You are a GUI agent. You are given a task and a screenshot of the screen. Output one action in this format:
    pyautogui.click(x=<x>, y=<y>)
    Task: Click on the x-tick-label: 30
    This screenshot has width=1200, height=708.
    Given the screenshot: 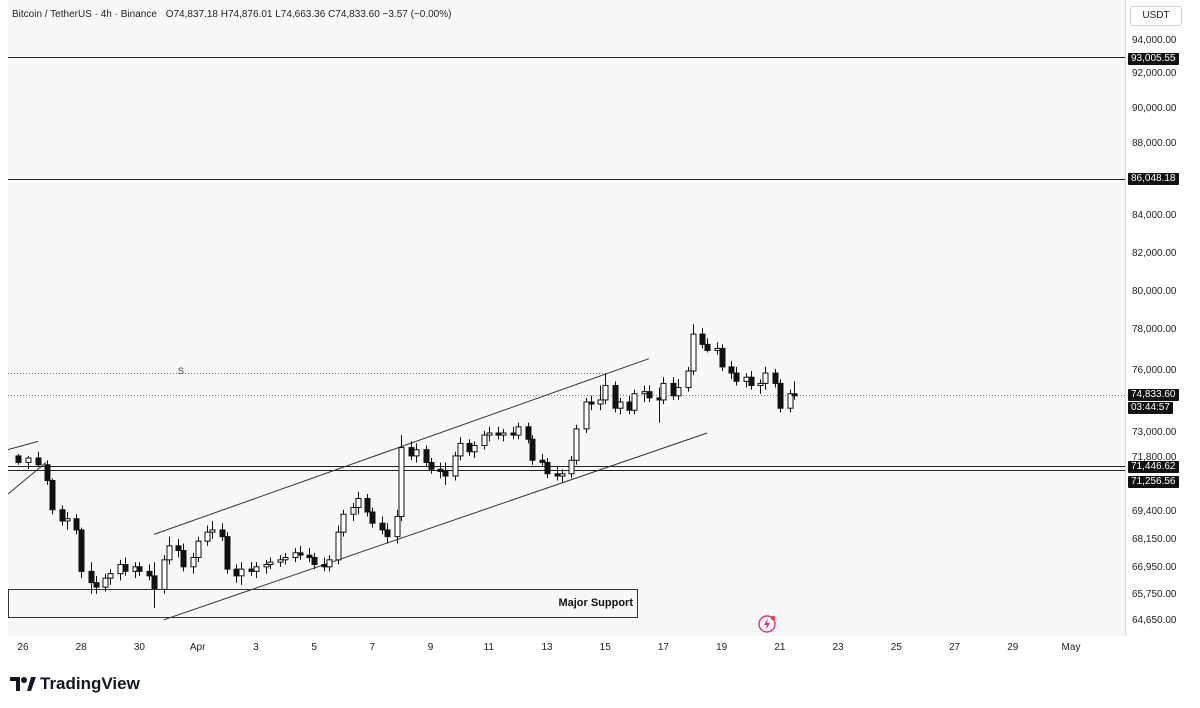 What is the action you would take?
    pyautogui.click(x=139, y=647)
    